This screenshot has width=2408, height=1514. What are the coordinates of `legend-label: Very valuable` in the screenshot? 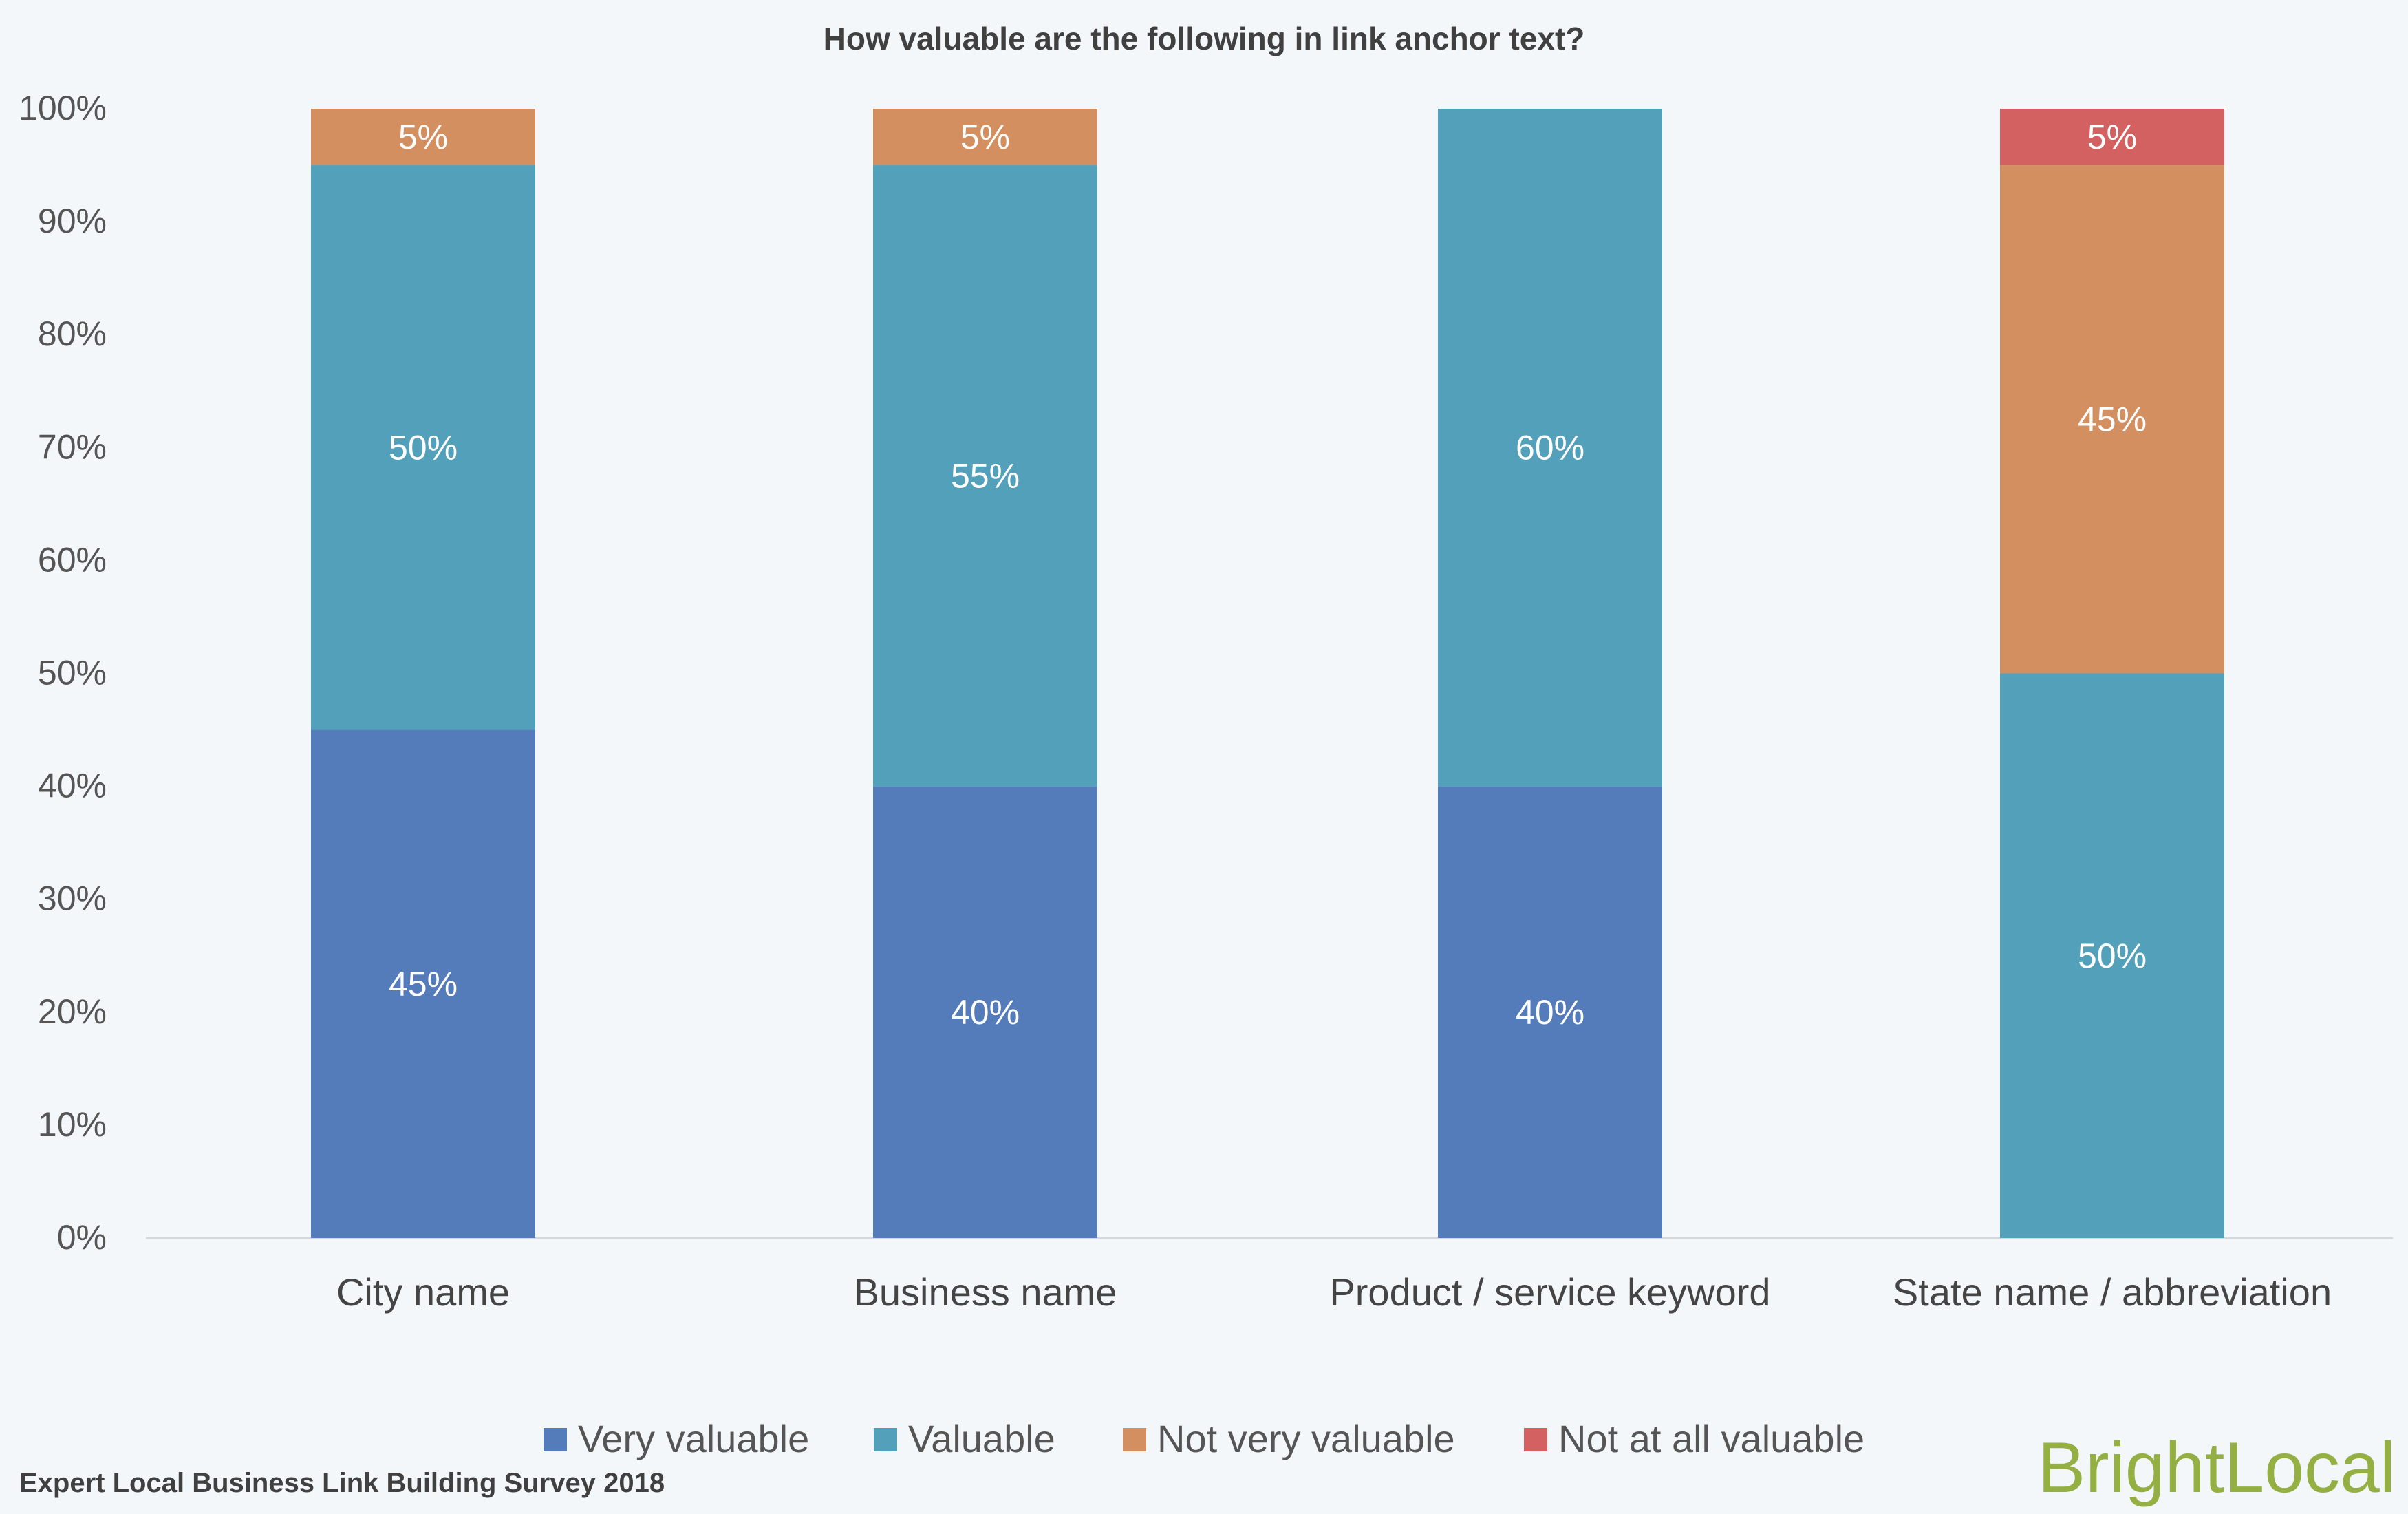 It's located at (693, 1439).